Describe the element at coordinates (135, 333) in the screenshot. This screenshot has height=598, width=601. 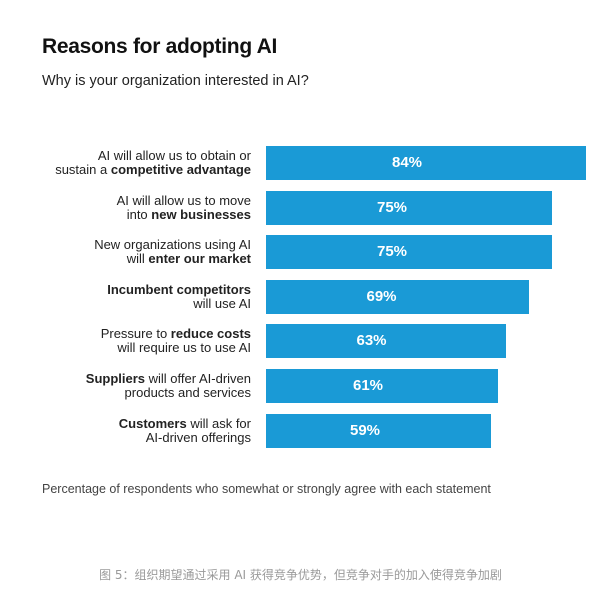
I see `category-label-text: Pressure to` at that location.